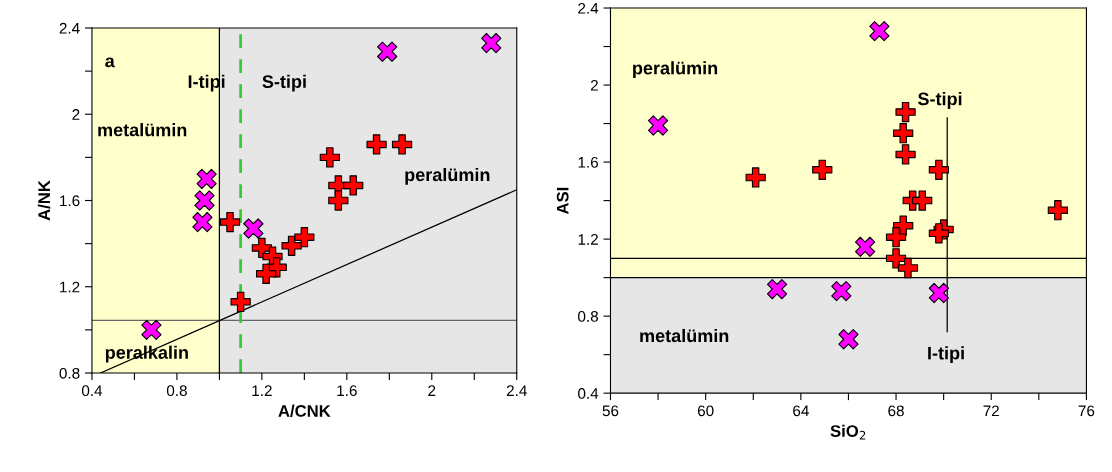 This screenshot has height=472, width=1112. Describe the element at coordinates (896, 411) in the screenshot. I see `x-tick-label: 68` at that location.